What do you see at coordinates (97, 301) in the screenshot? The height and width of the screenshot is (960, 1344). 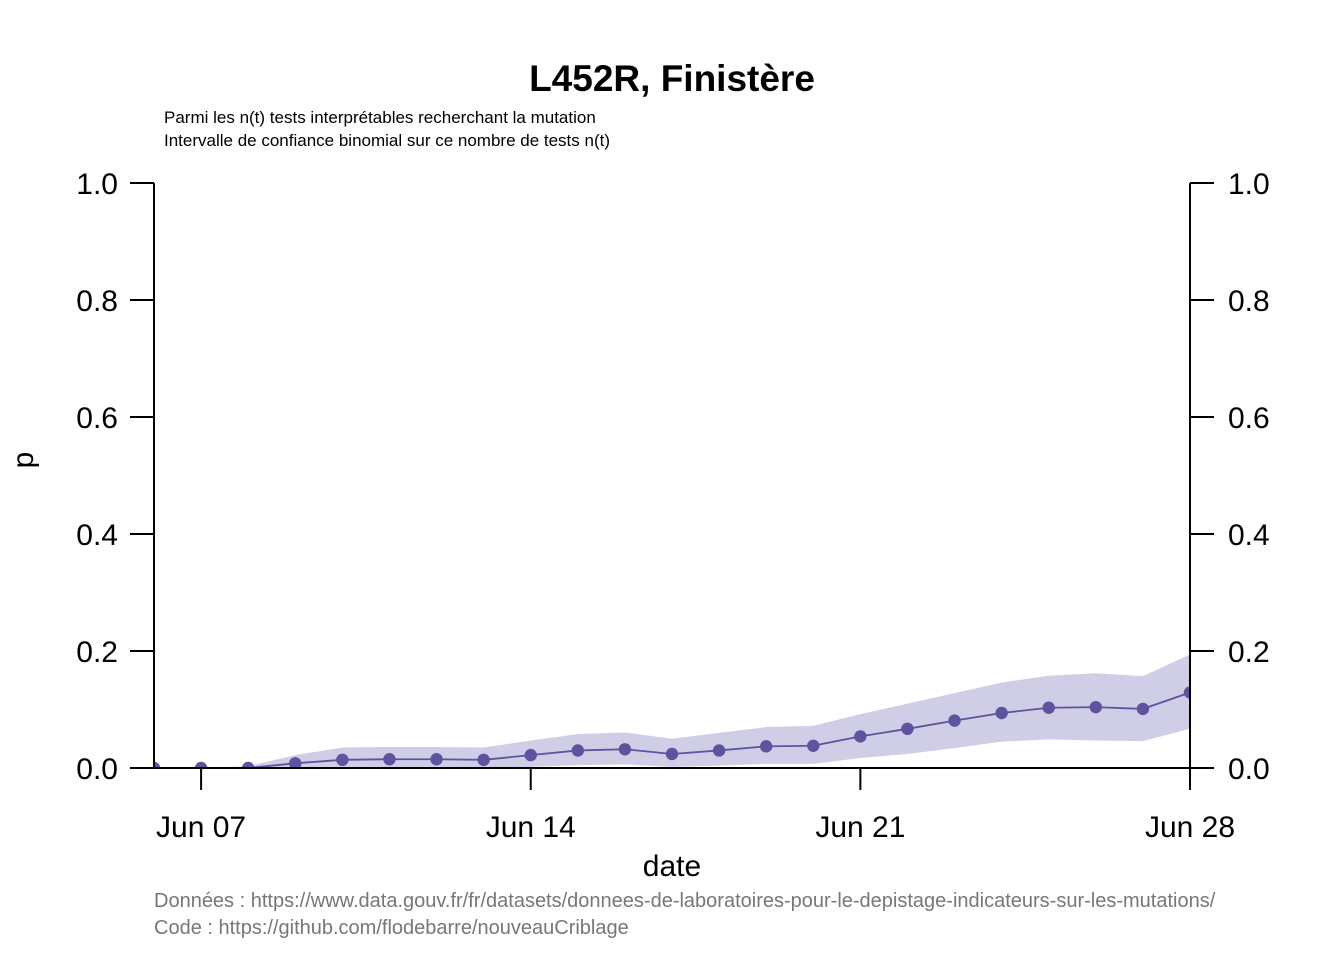 I see `y-tick-label-left: 0.8` at bounding box center [97, 301].